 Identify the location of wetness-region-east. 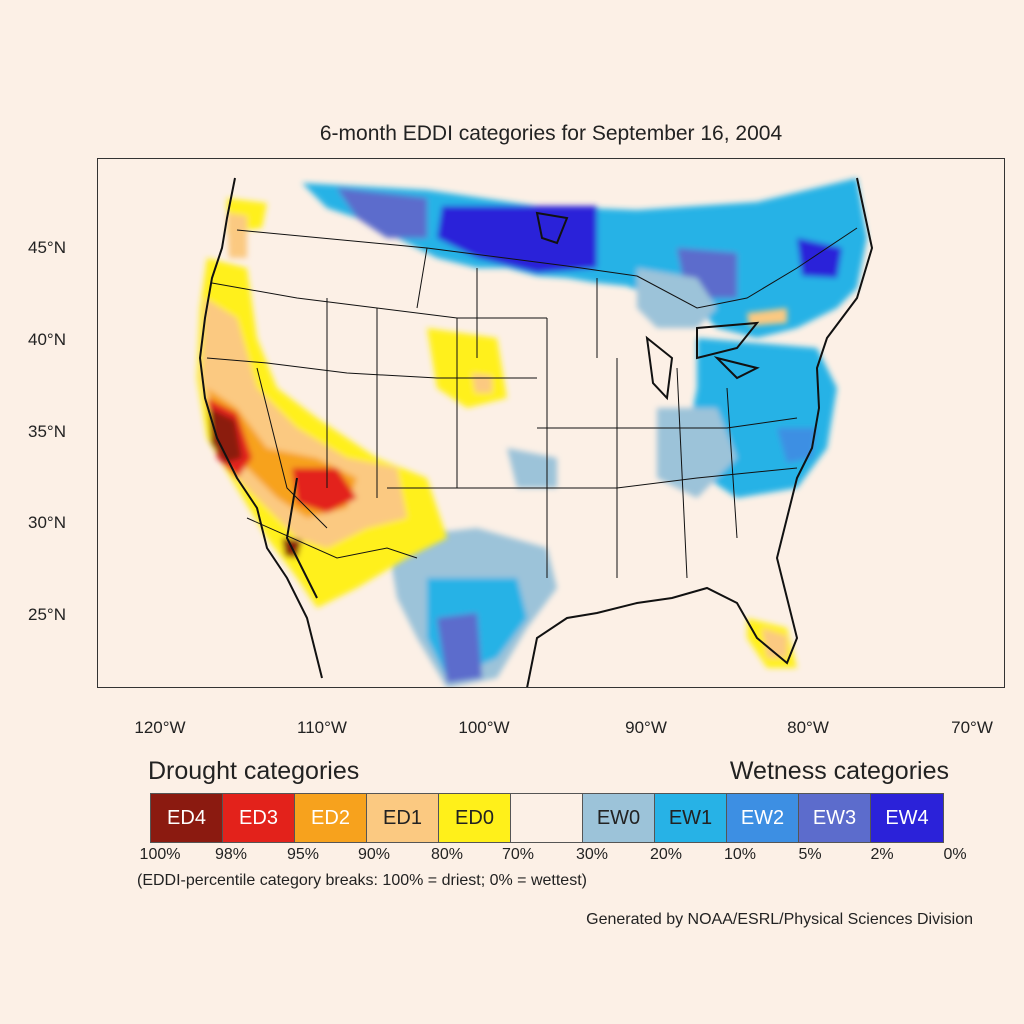
(747, 418).